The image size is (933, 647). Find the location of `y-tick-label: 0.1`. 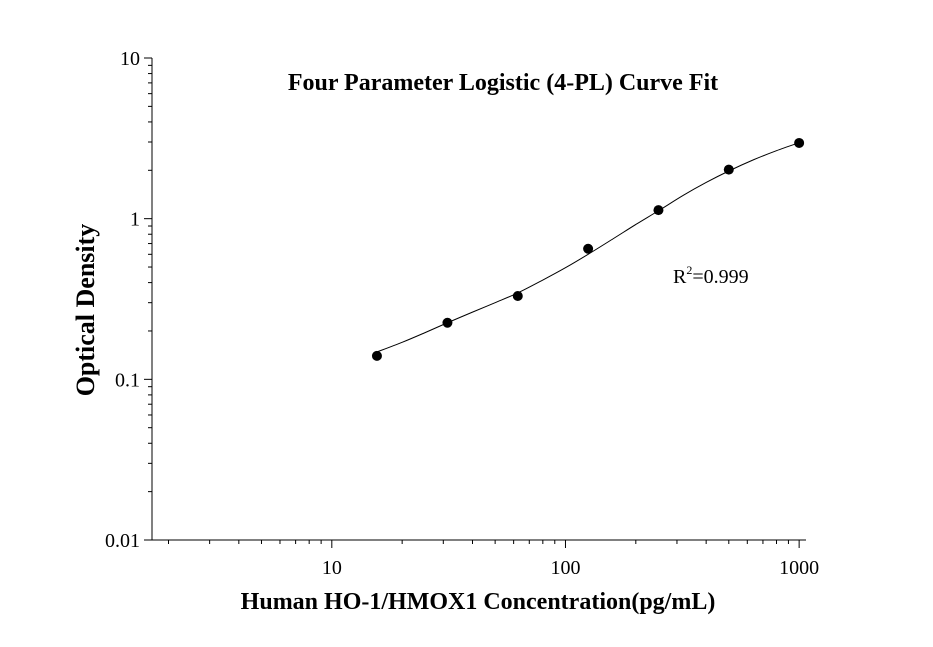

y-tick-label: 0.1 is located at coordinates (127, 380).